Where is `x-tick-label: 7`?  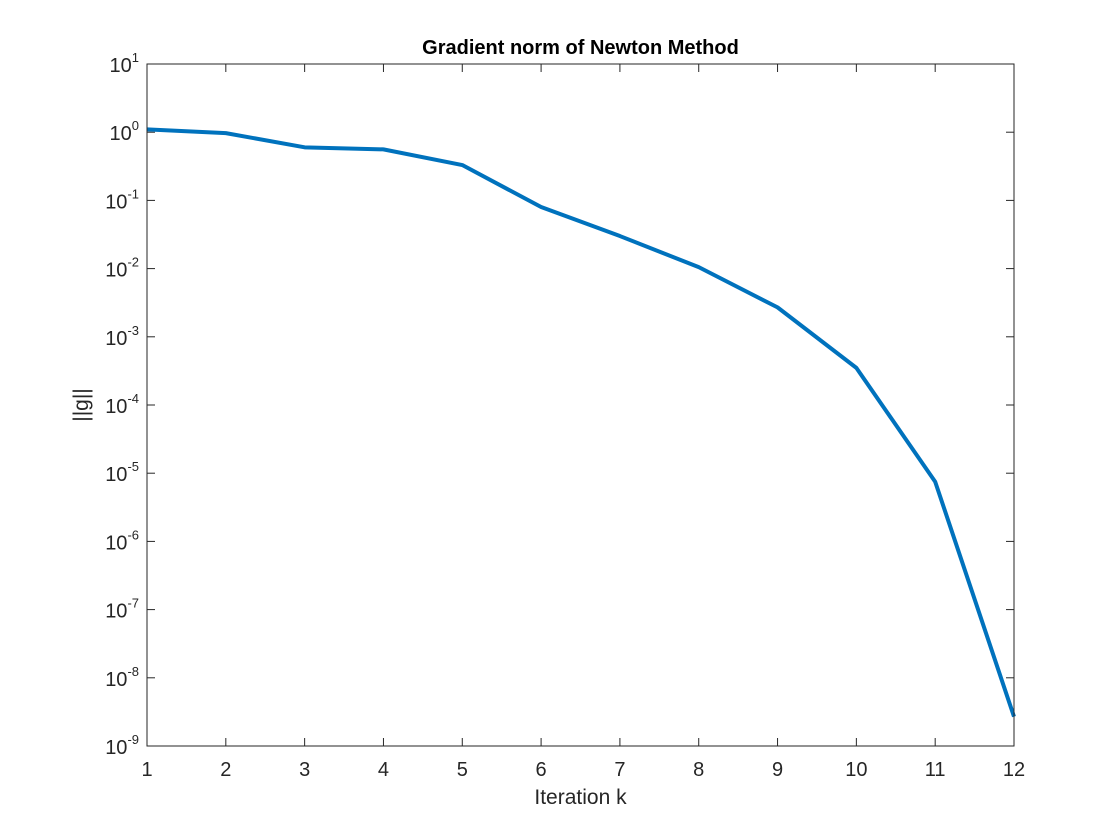
x-tick-label: 7 is located at coordinates (619, 770).